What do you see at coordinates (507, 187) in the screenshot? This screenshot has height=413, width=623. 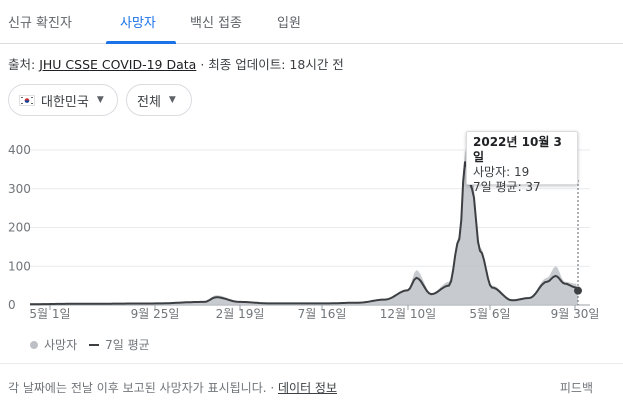 I see `tooltip-average: 7일 평균: 37` at bounding box center [507, 187].